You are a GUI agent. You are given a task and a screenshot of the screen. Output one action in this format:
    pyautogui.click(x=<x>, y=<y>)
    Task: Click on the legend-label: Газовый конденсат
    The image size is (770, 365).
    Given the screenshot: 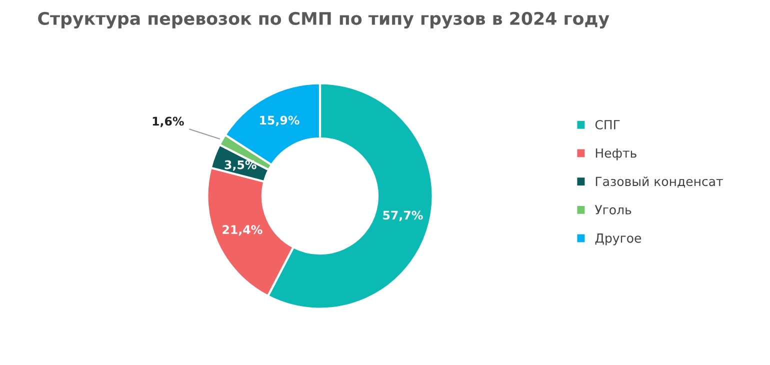 What is the action you would take?
    pyautogui.click(x=659, y=182)
    